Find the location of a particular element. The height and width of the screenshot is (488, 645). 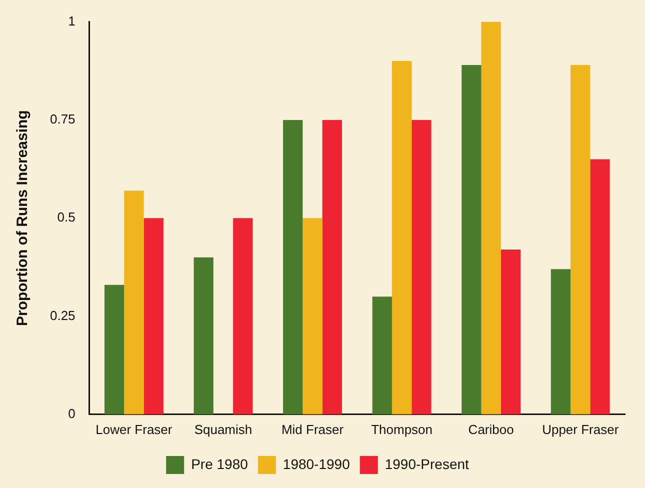

x-tick-label: Thompson is located at coordinates (402, 429).